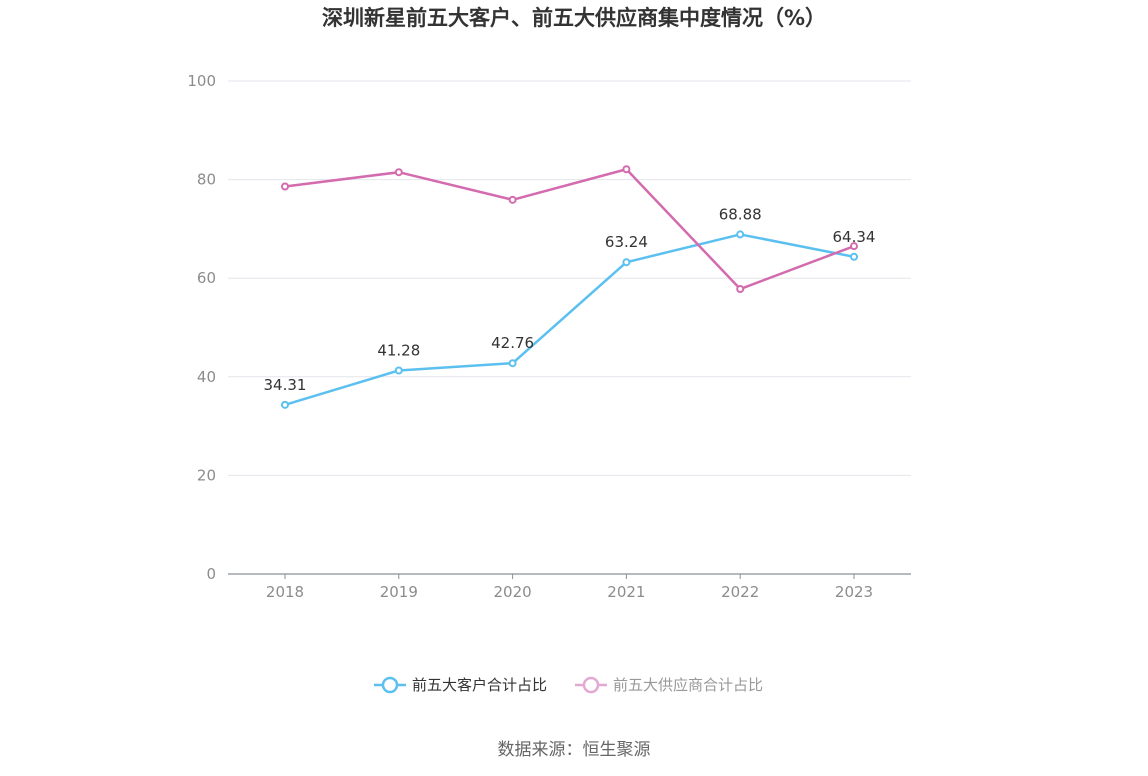  Describe the element at coordinates (399, 592) in the screenshot. I see `x-tick-label: 2019` at that location.